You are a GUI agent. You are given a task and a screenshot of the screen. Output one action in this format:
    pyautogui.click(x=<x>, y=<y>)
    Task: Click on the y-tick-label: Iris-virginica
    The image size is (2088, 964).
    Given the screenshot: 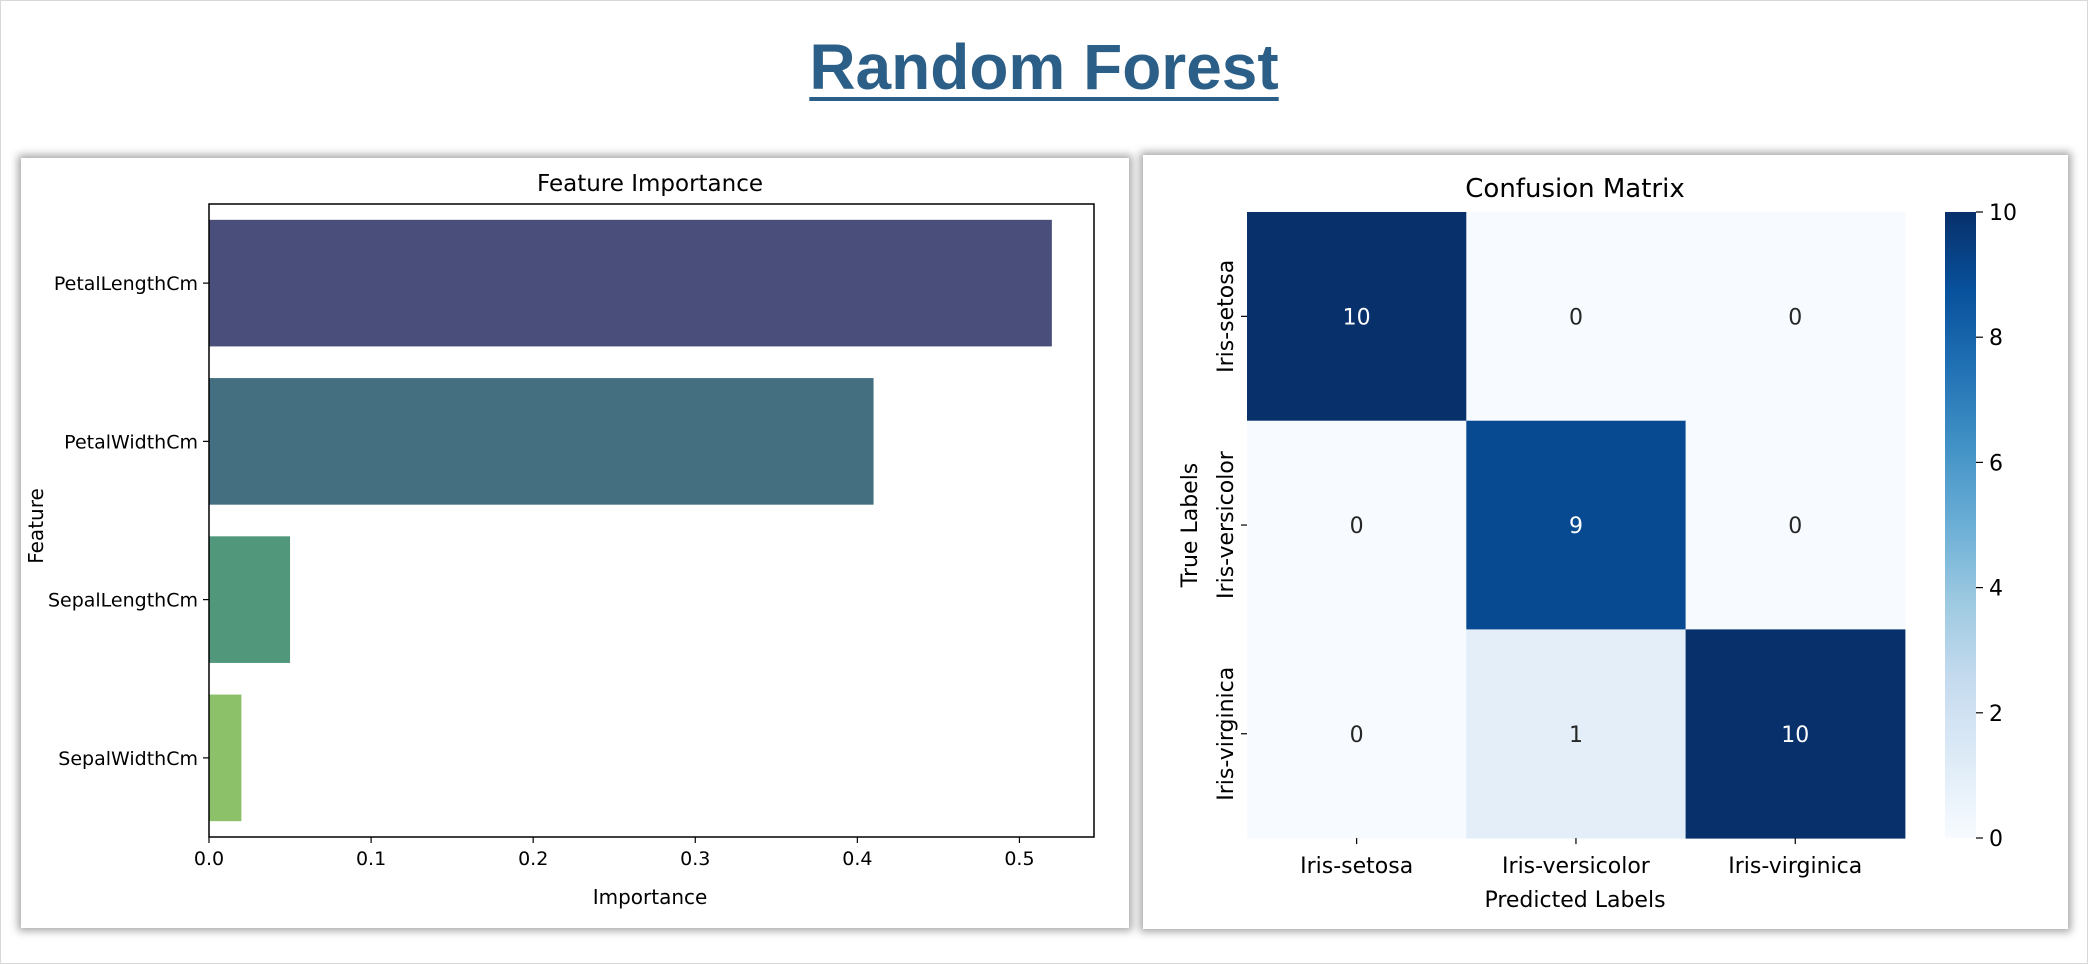 What is the action you would take?
    pyautogui.click(x=1226, y=734)
    